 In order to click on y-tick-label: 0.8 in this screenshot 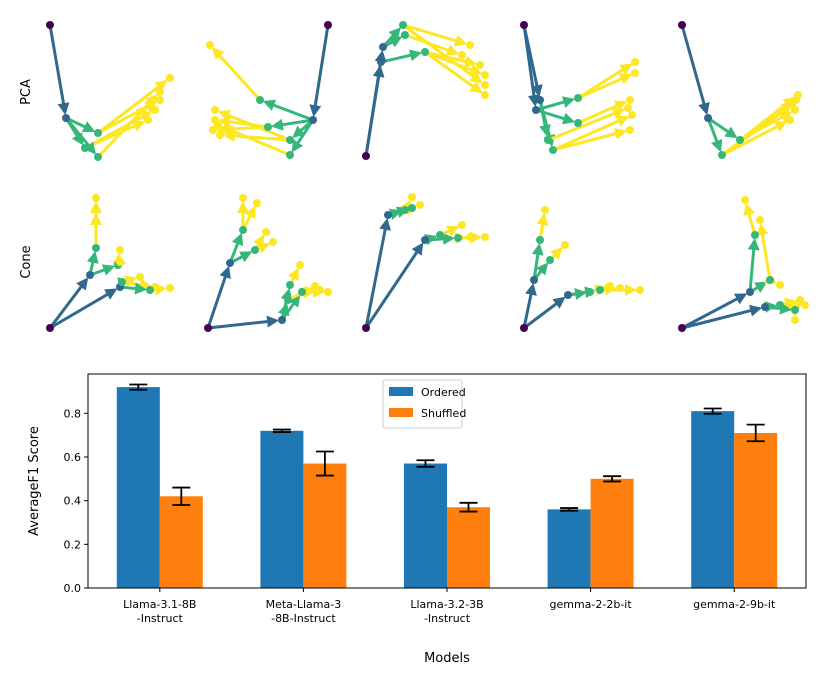, I will do `click(73, 413)`.